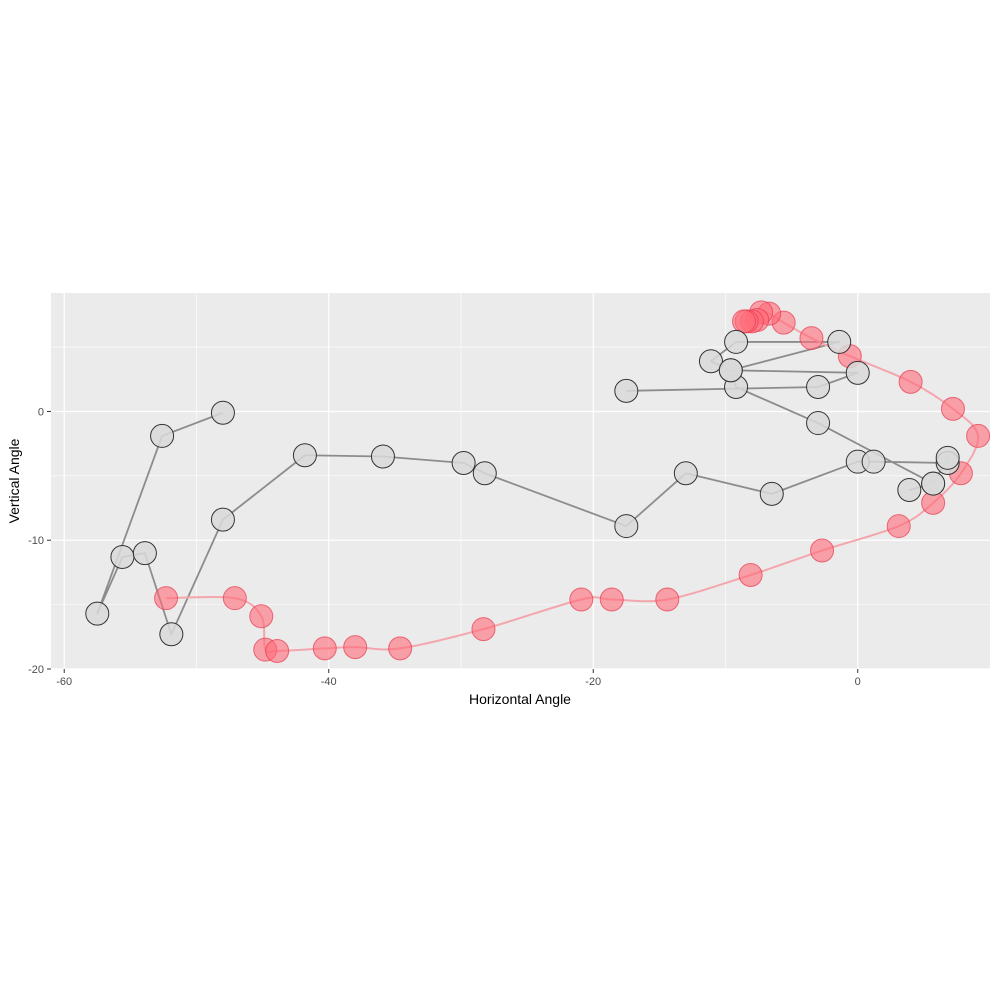  Describe the element at coordinates (14, 480) in the screenshot. I see `y-axis-title: Vertical Angle` at that location.